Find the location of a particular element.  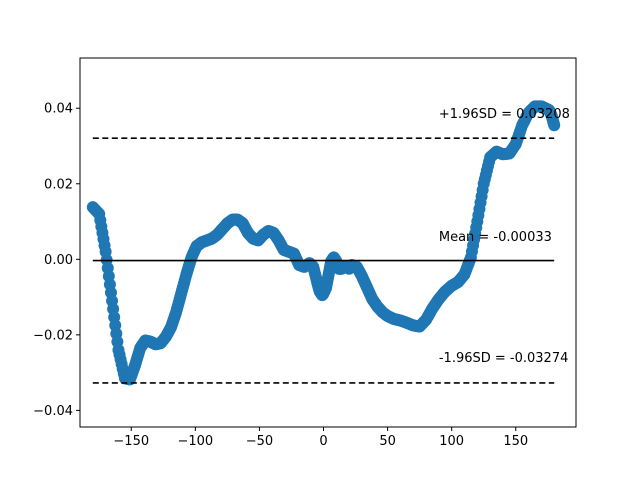

reference-label: -1.96SD = -0.03274 is located at coordinates (504, 358).